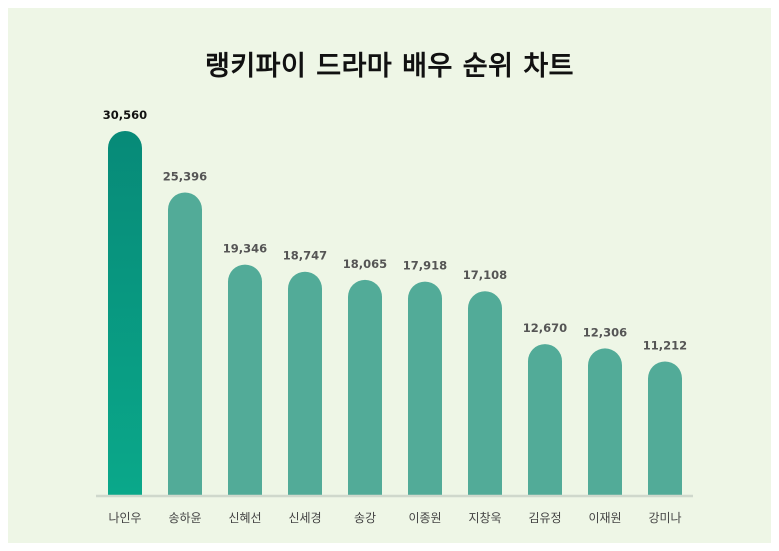 The height and width of the screenshot is (551, 779). What do you see at coordinates (185, 177) in the screenshot?
I see `value-label-2: 25,396` at bounding box center [185, 177].